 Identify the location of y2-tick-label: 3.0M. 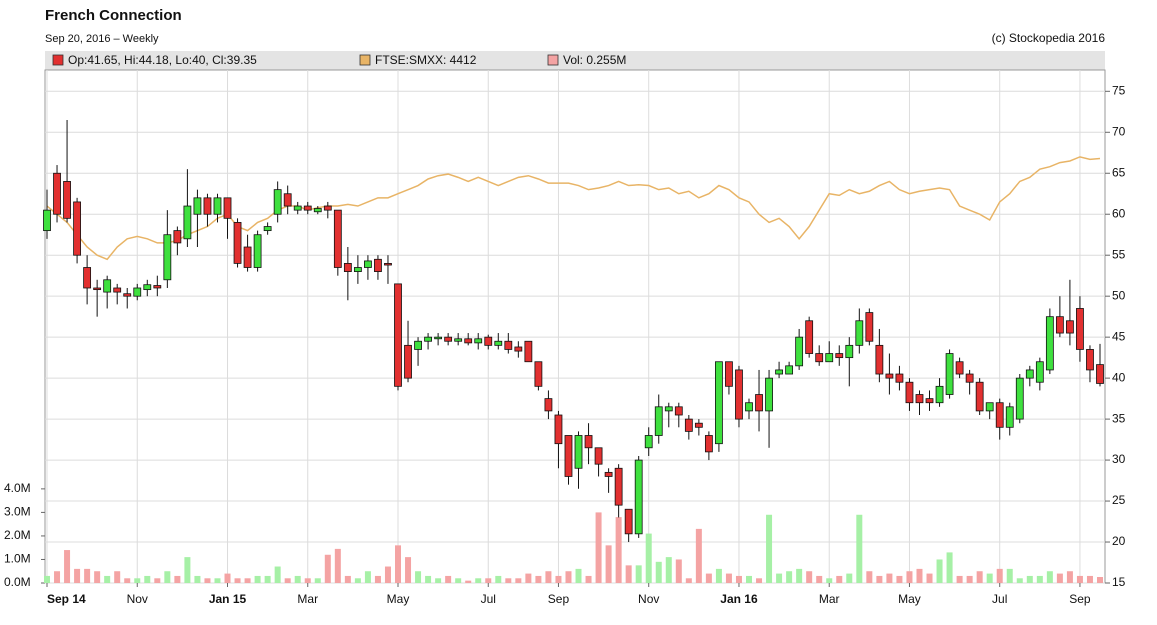
(17, 512).